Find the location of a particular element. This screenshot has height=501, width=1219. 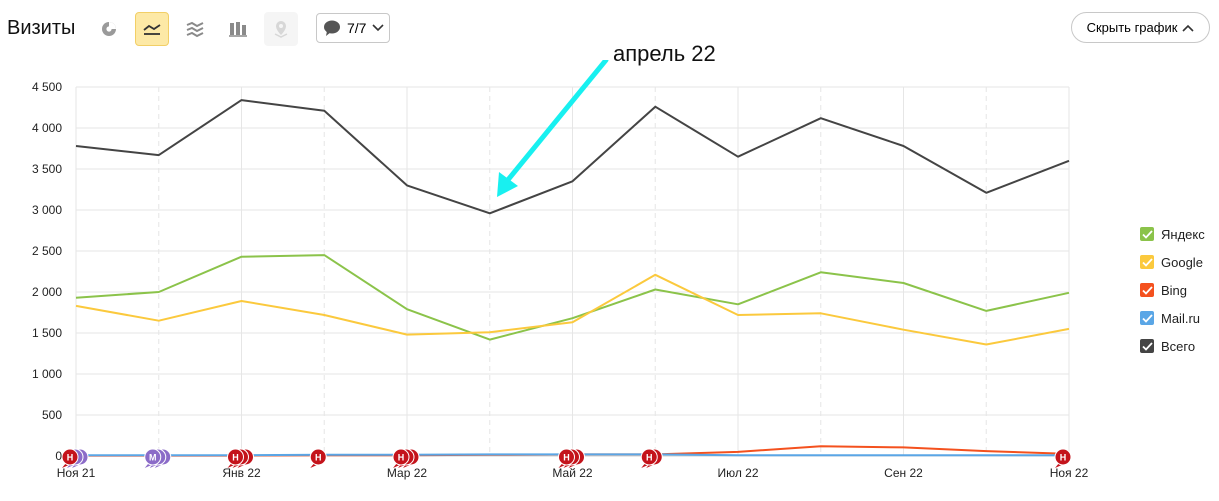

chevron-down-icon is located at coordinates (378, 28).